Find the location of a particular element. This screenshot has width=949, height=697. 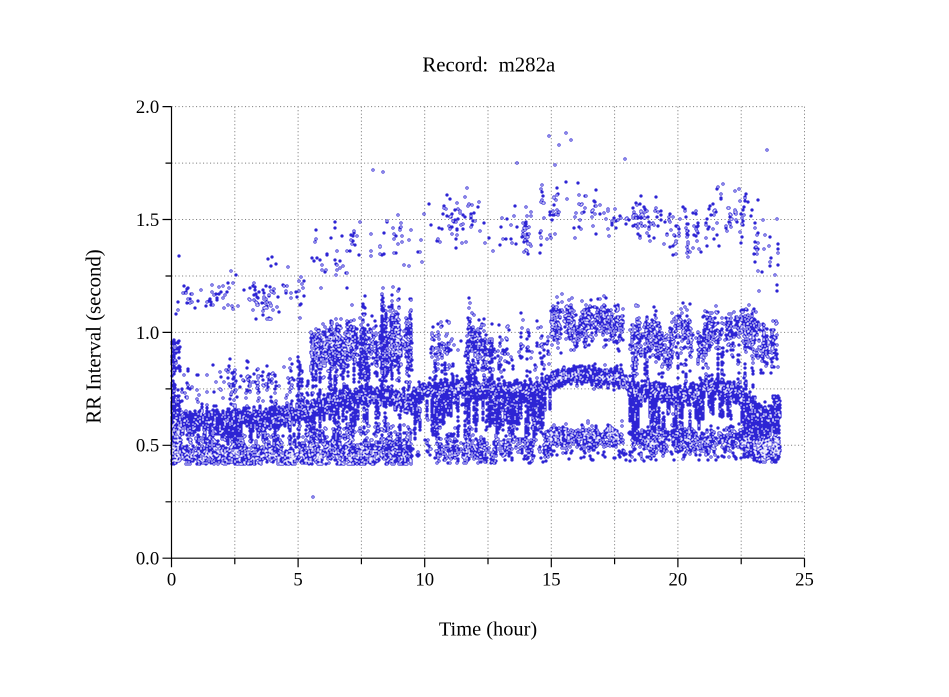

svg-text: 0 is located at coordinates (171, 580).